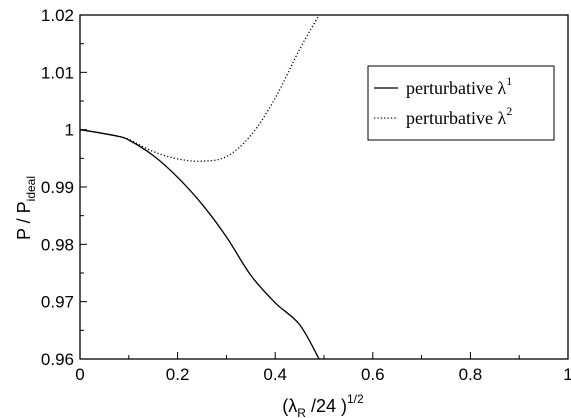 This screenshot has width=571, height=418. Describe the element at coordinates (456, 118) in the screenshot. I see `legend-label-series-2: perturbative λ` at that location.